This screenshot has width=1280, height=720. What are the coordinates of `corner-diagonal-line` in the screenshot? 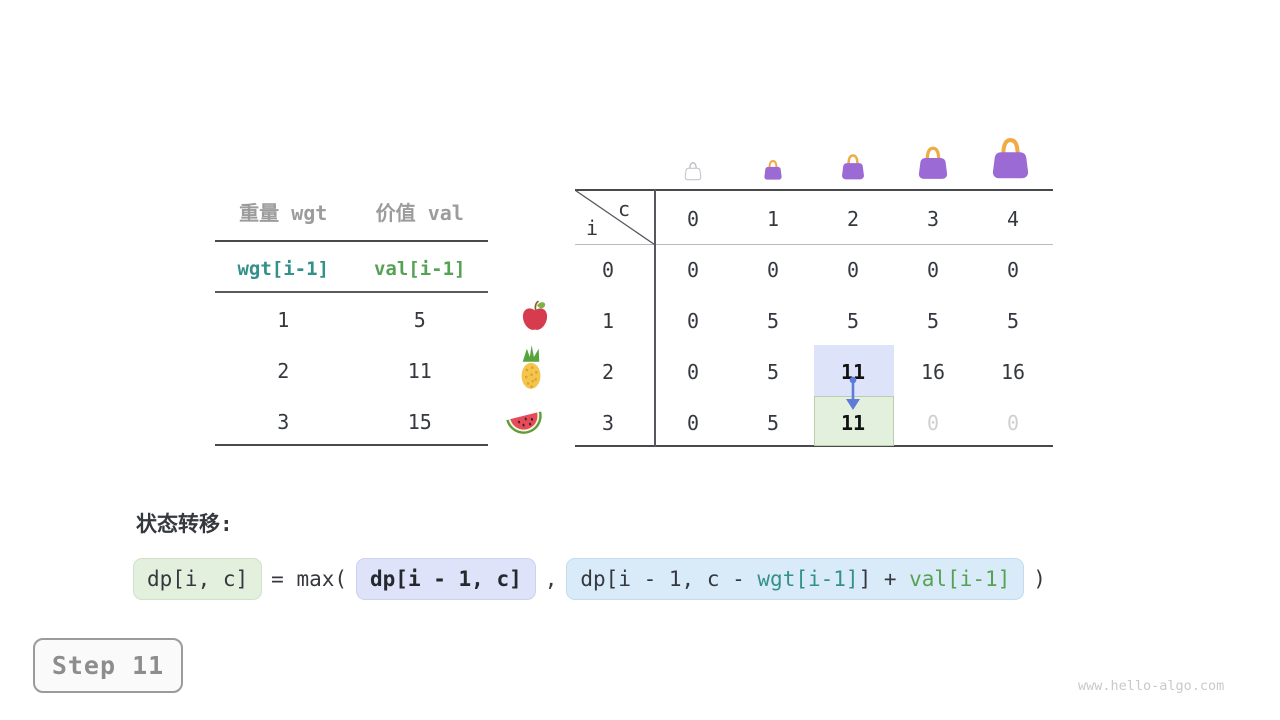 It's located at (615, 217).